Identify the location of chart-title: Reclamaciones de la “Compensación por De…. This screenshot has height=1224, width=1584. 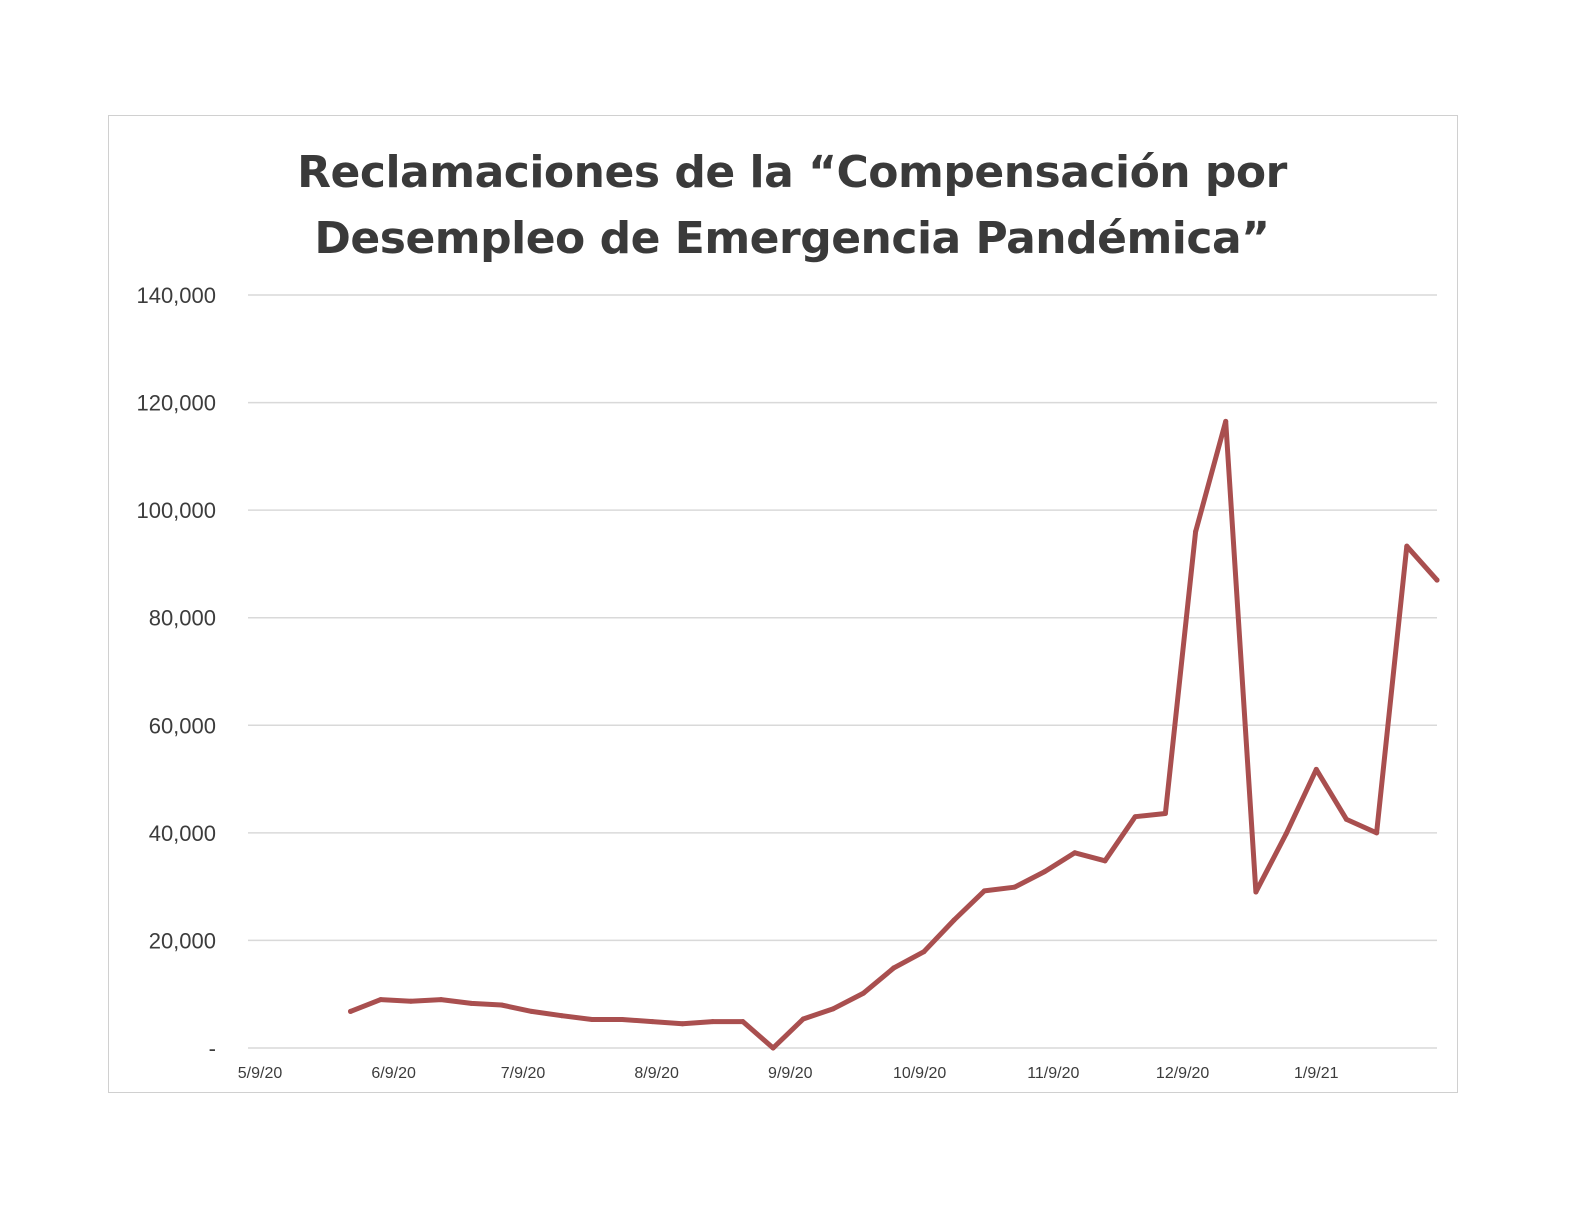
(792, 206).